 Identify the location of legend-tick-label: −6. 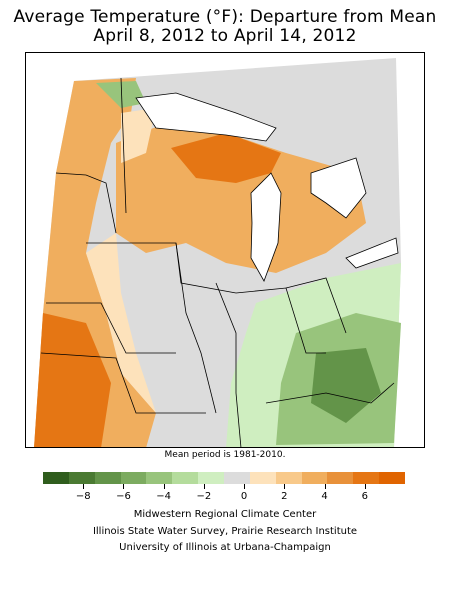
(123, 496).